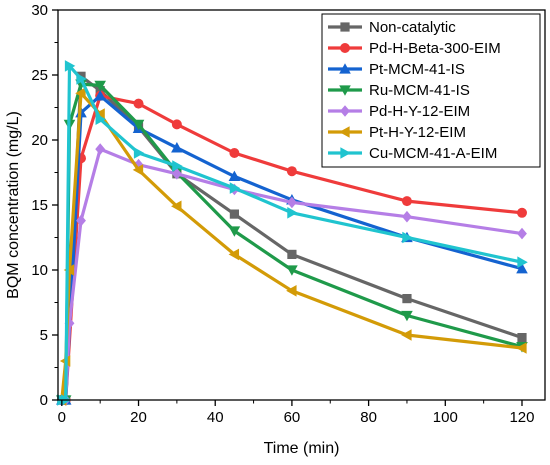 The height and width of the screenshot is (465, 550). I want to click on legend-item: Pd-H-Beta-300-EIM, so click(414, 48).